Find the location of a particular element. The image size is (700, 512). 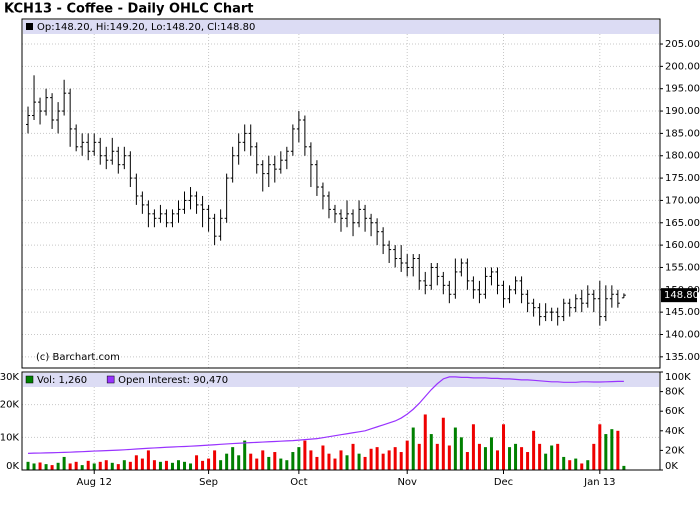

y-tick-label: 135.00 is located at coordinates (682, 357).